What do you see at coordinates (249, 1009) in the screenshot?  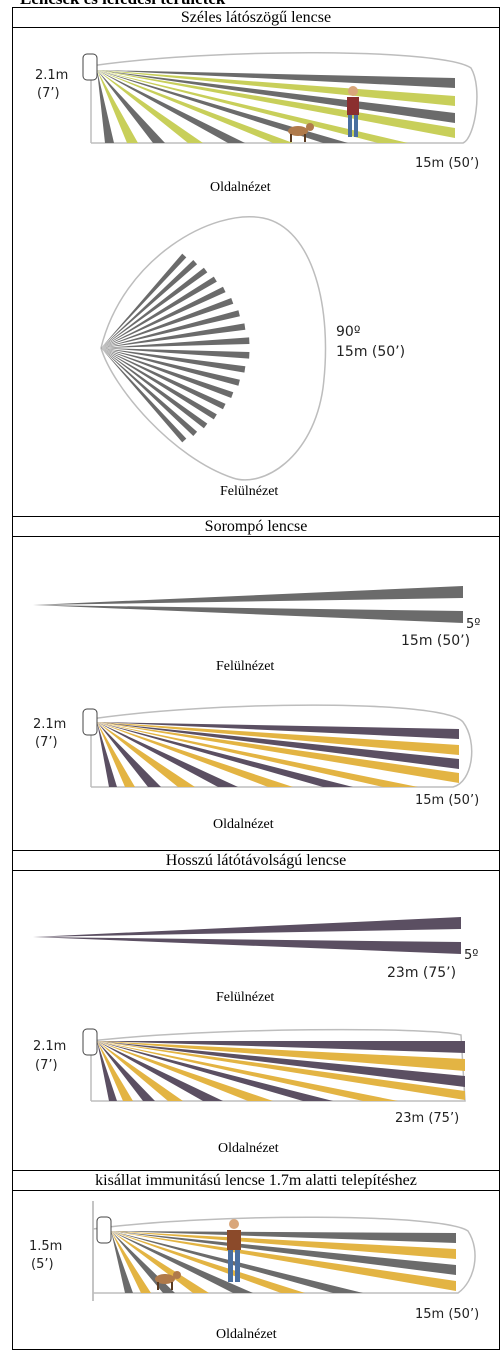 I see `long-range-diagrams` at bounding box center [249, 1009].